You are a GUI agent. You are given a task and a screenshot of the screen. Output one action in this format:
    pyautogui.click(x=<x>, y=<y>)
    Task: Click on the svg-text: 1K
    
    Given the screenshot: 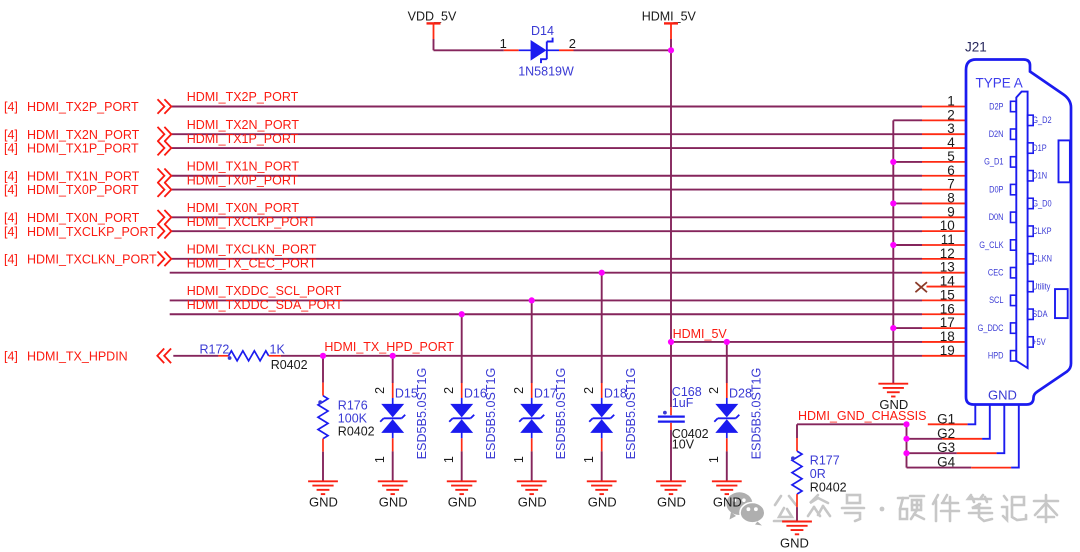 What is the action you would take?
    pyautogui.click(x=278, y=349)
    